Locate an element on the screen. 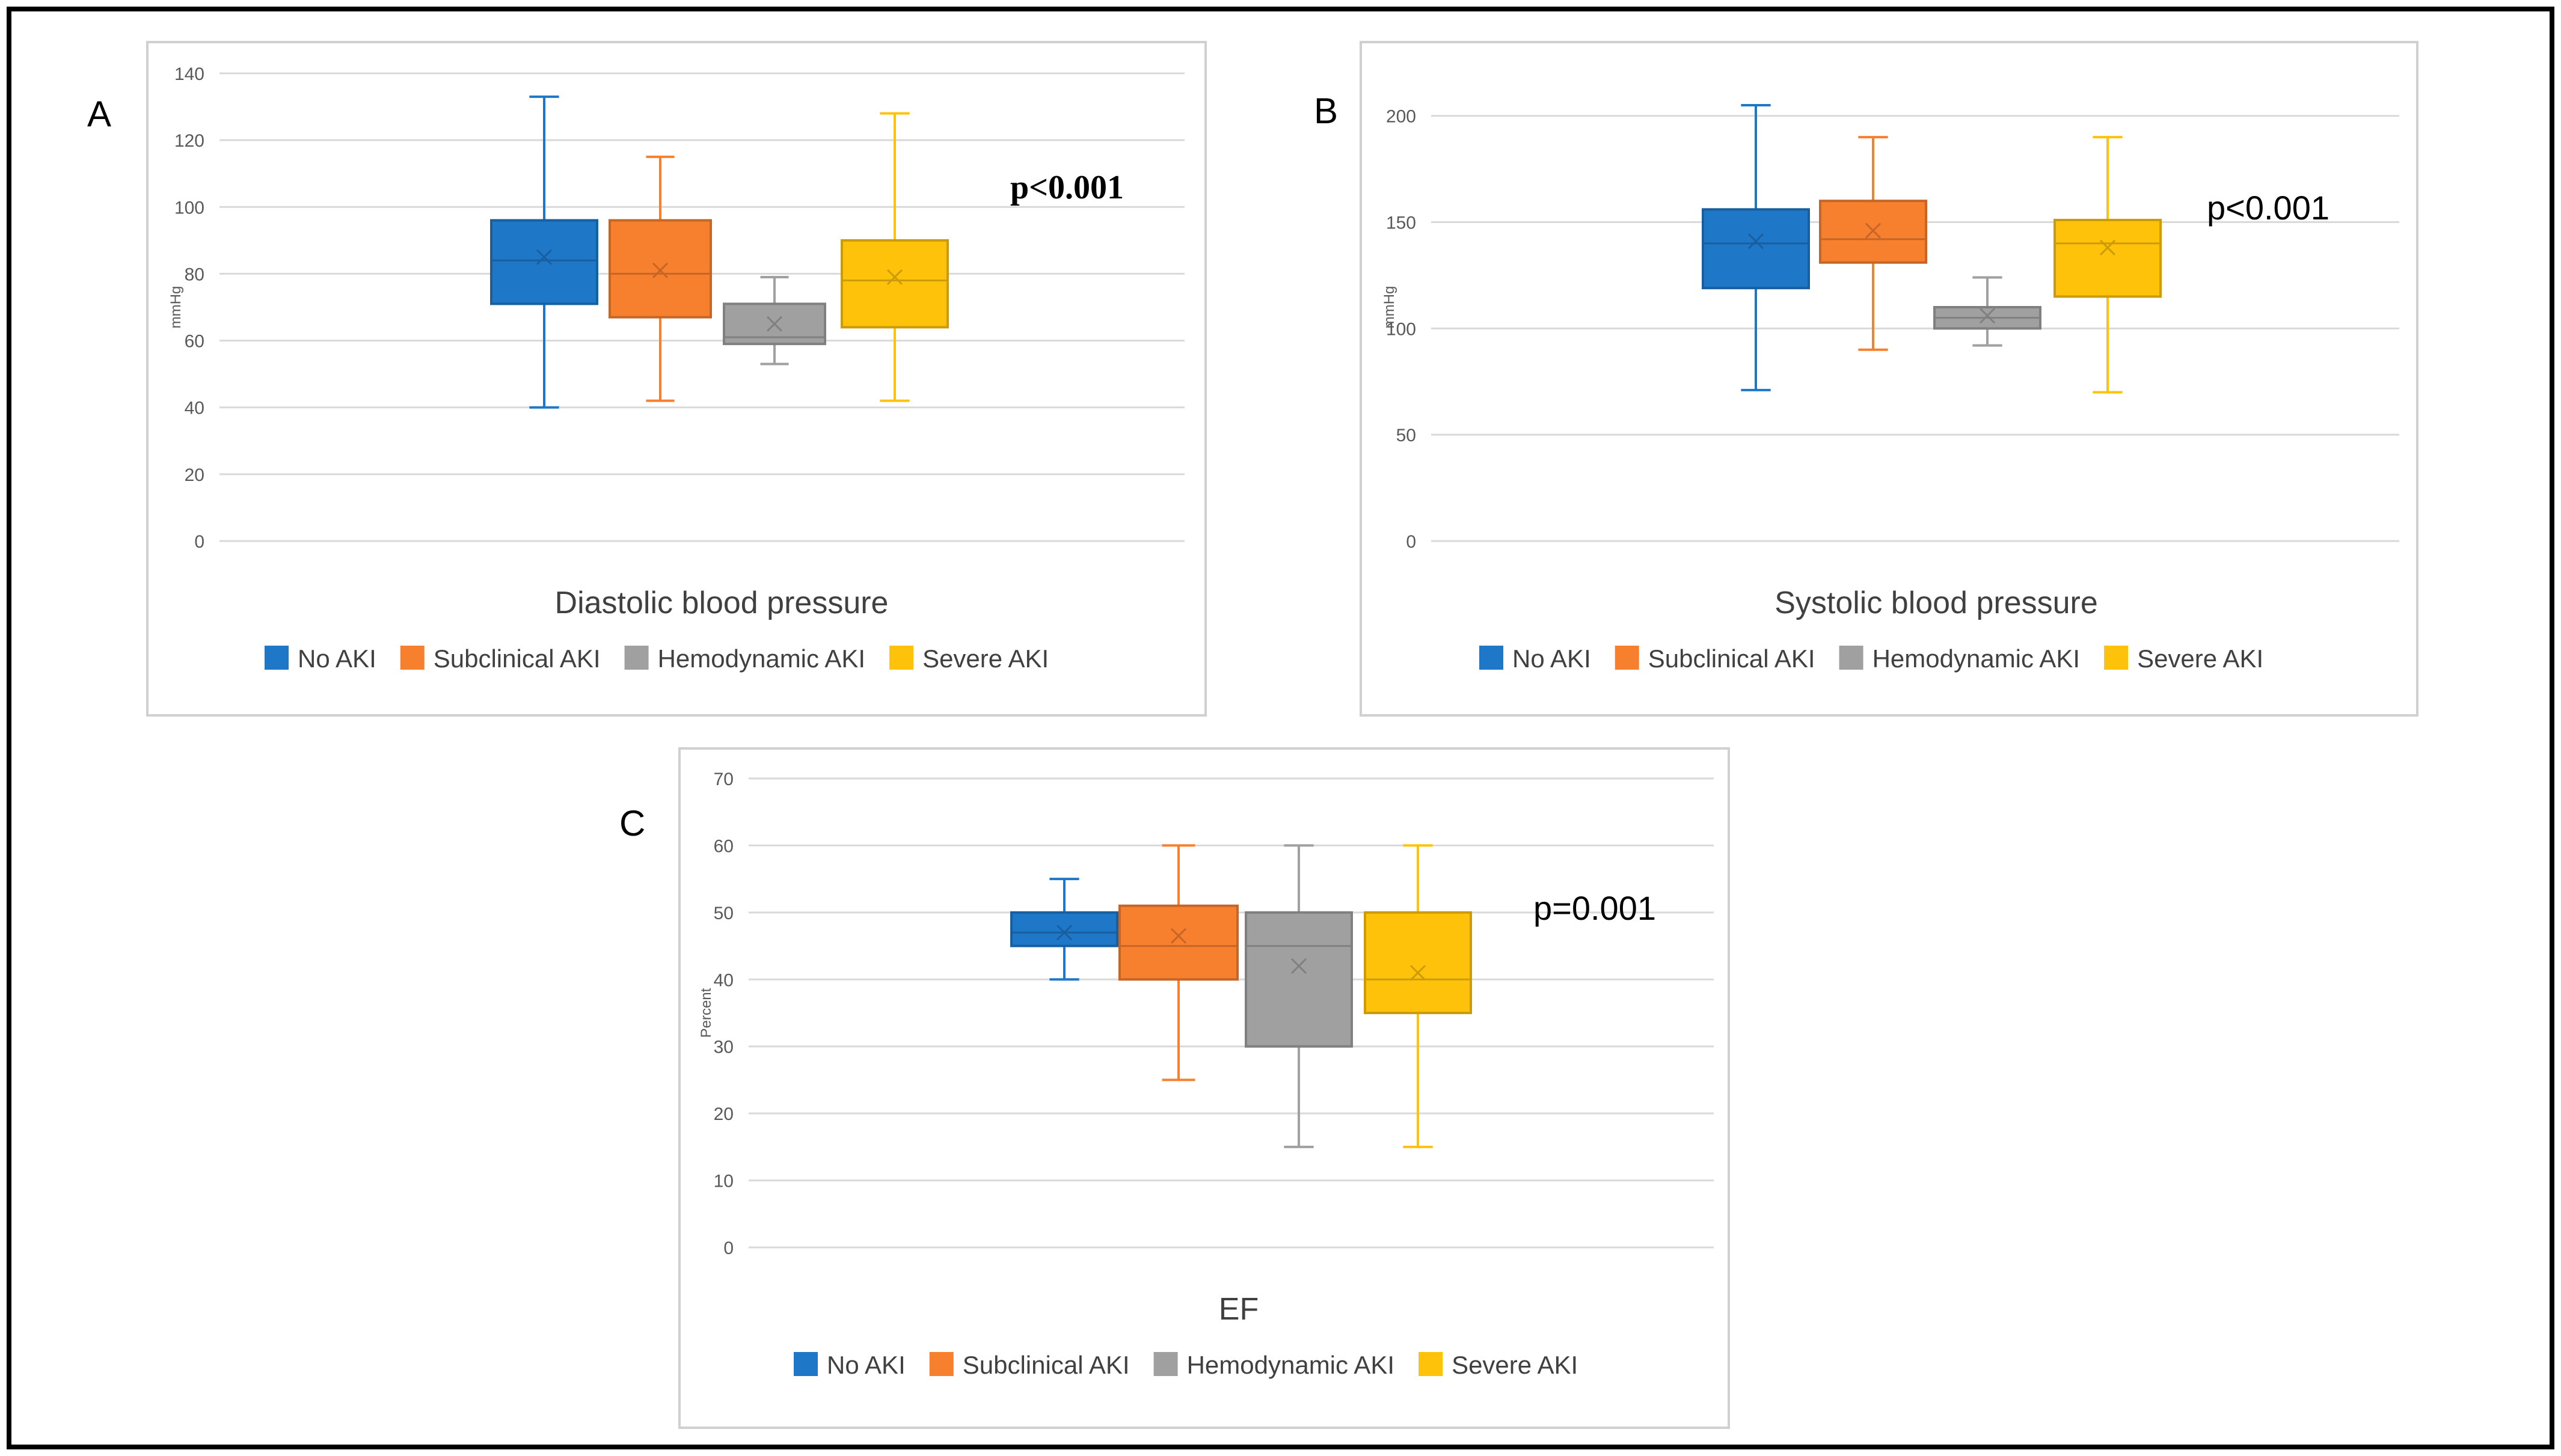 This screenshot has height=1456, width=2561. chart-title: Systolic blood pressure is located at coordinates (1936, 603).